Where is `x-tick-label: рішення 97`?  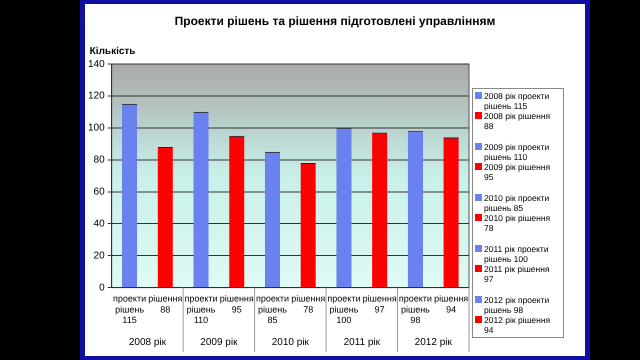
x-tick-label: рішення 97 is located at coordinates (379, 303).